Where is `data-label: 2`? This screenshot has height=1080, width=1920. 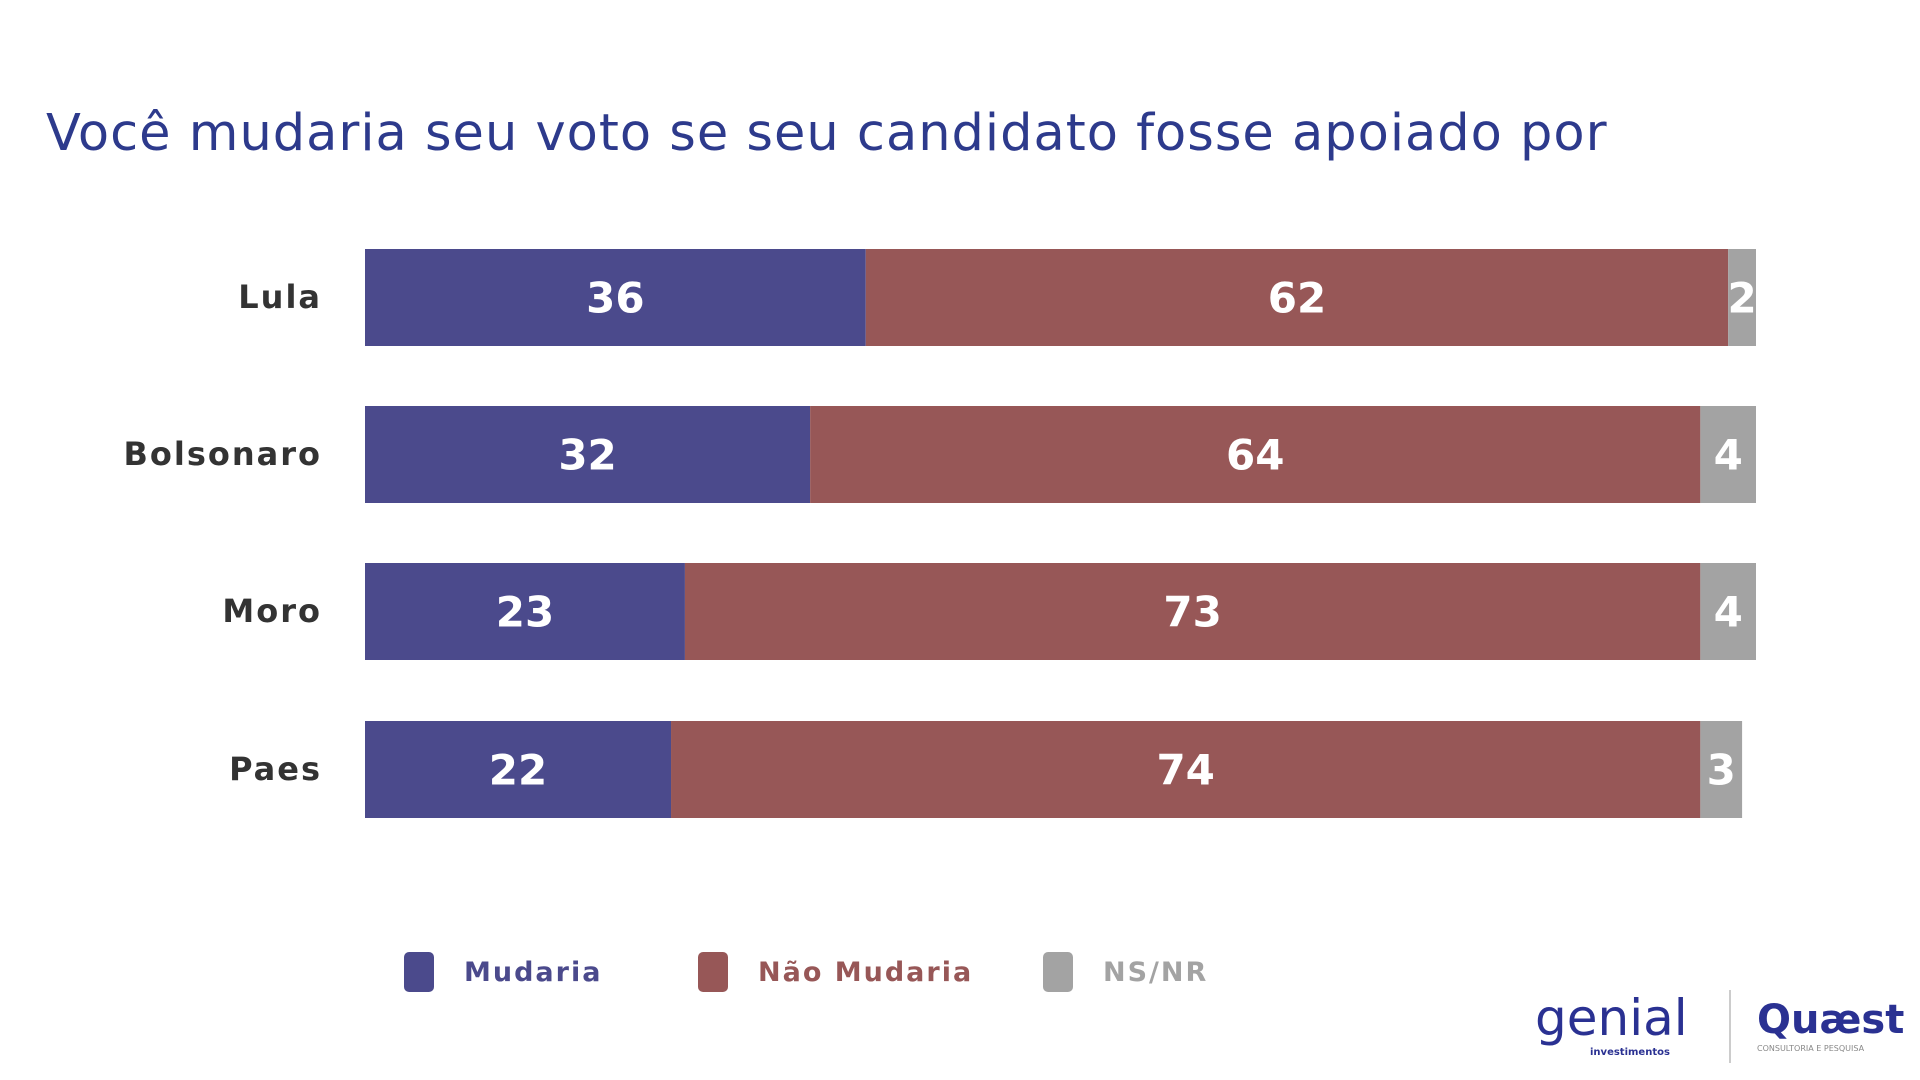
data-label: 2 is located at coordinates (1741, 298).